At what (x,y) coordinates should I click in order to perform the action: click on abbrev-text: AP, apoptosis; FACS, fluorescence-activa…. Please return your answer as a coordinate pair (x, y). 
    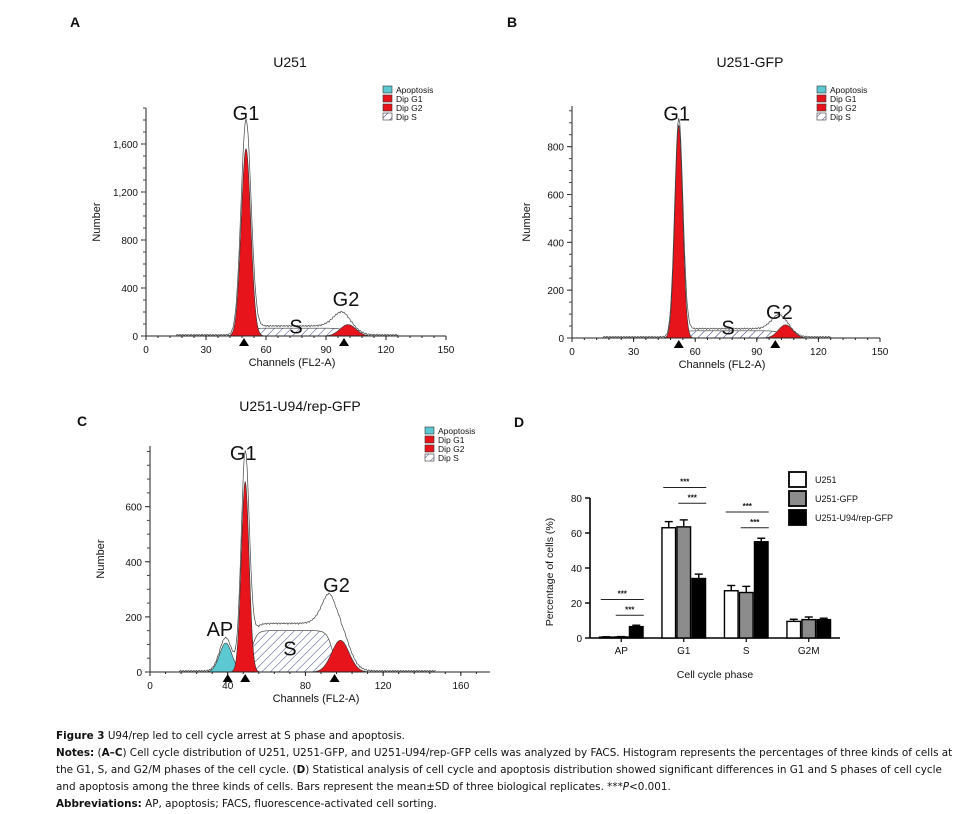
    Looking at the image, I should click on (291, 804).